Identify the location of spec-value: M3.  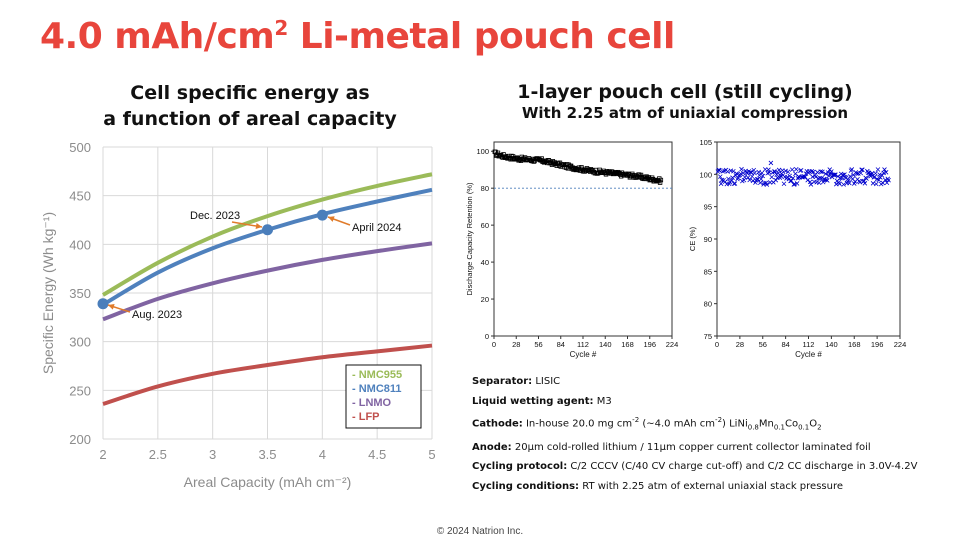
(604, 401).